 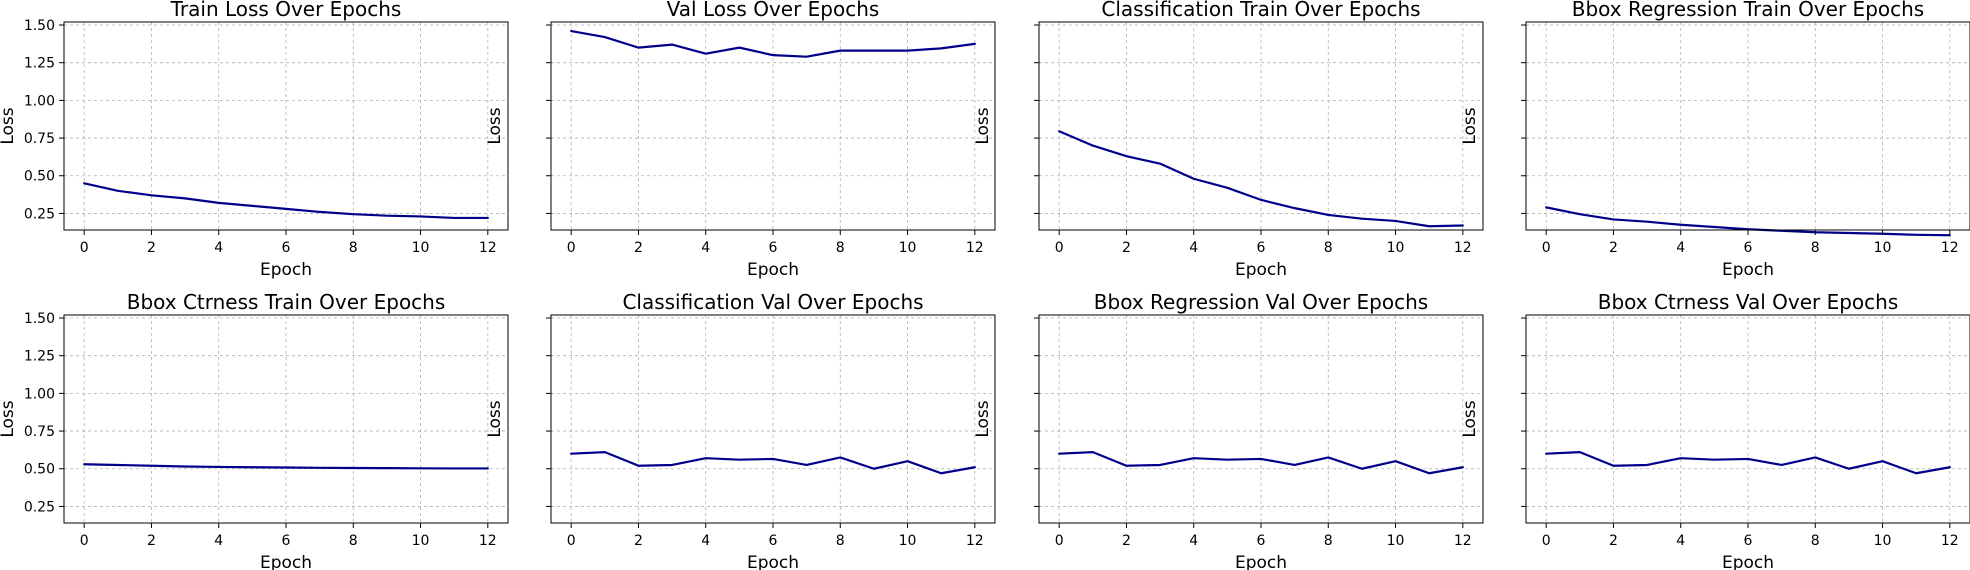 What do you see at coordinates (39, 507) in the screenshot?
I see `y-tick-label: 0.25` at bounding box center [39, 507].